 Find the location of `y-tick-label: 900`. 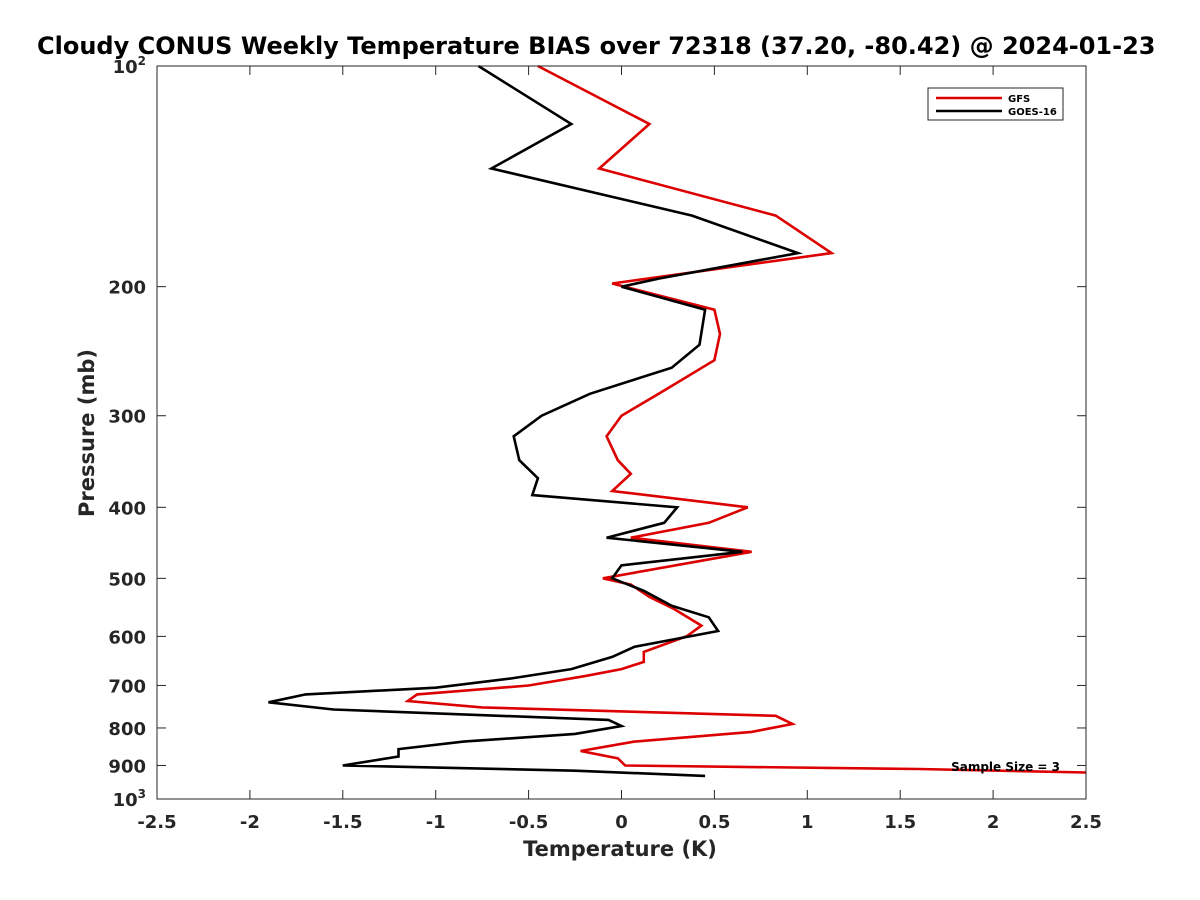

y-tick-label: 900 is located at coordinates (127, 766).